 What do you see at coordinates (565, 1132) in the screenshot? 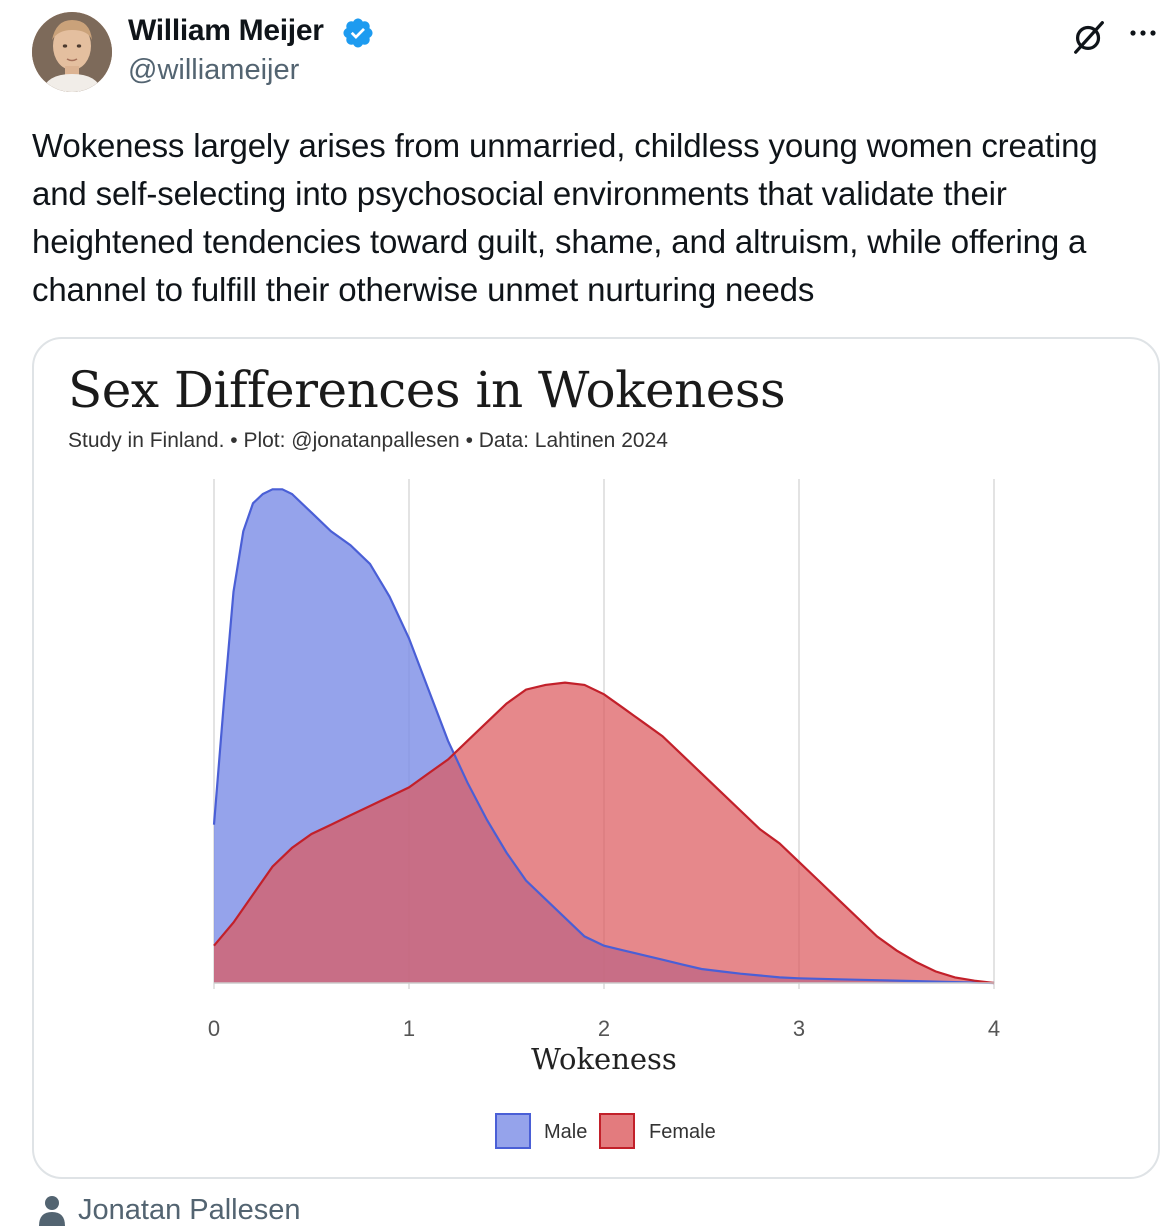
I see `legend-label-male: Male` at bounding box center [565, 1132].